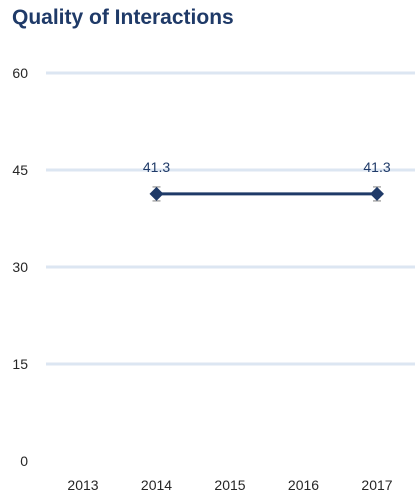  Describe the element at coordinates (123, 17) in the screenshot. I see `chart-title: Quality of Interactions` at that location.